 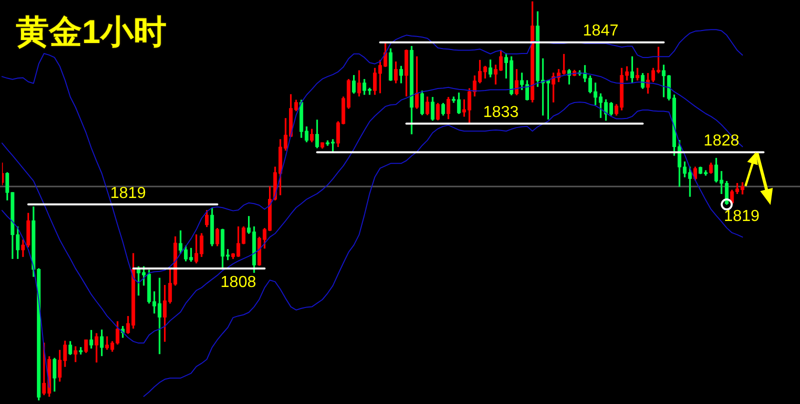 I want to click on series-label: 1808, so click(x=238, y=282).